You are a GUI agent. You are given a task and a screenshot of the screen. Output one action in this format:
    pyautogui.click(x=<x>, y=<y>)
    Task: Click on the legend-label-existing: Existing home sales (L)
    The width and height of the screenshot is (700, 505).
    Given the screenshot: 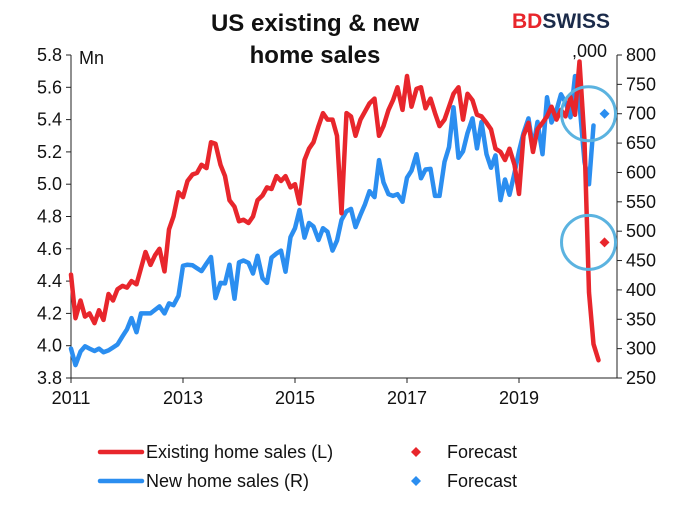 What is the action you would take?
    pyautogui.click(x=239, y=452)
    